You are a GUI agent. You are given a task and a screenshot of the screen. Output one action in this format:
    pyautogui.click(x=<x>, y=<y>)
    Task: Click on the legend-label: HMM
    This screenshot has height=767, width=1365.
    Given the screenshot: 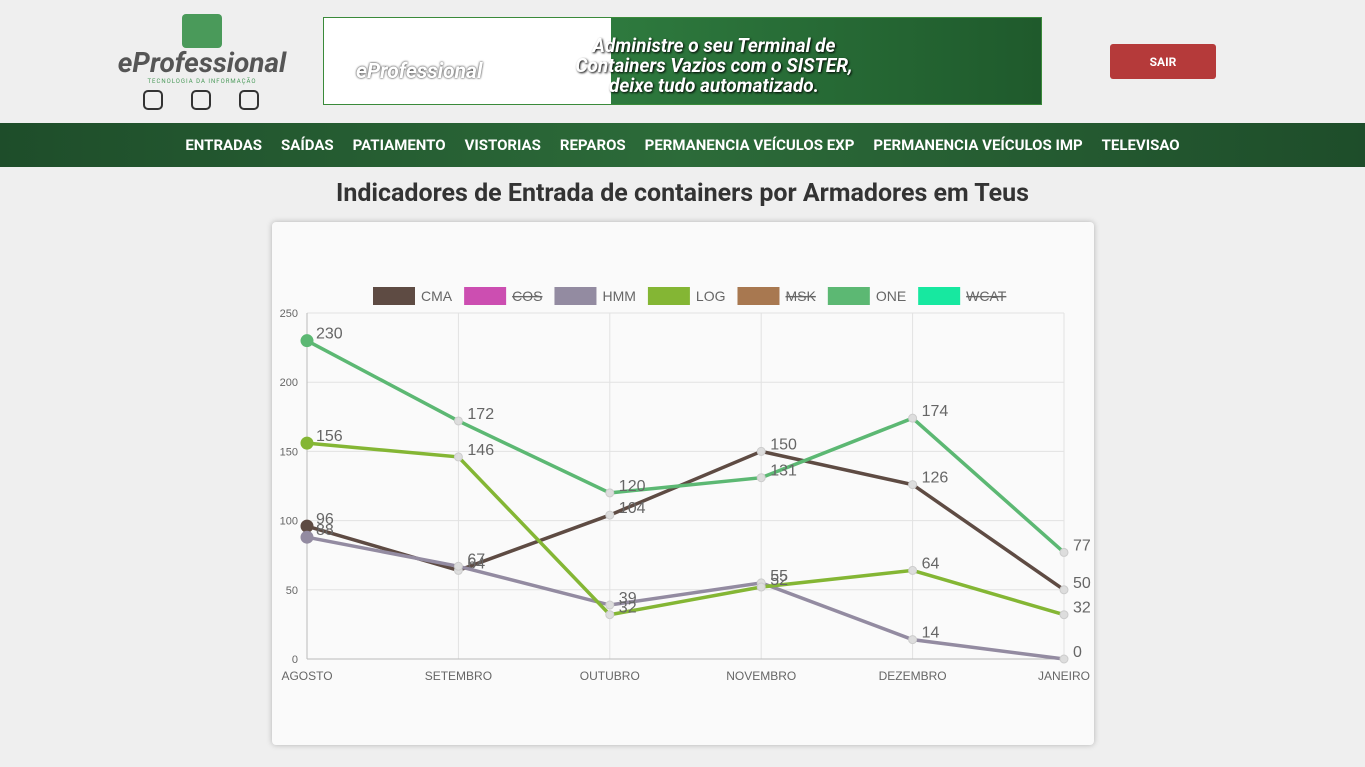 What is the action you would take?
    pyautogui.click(x=618, y=296)
    